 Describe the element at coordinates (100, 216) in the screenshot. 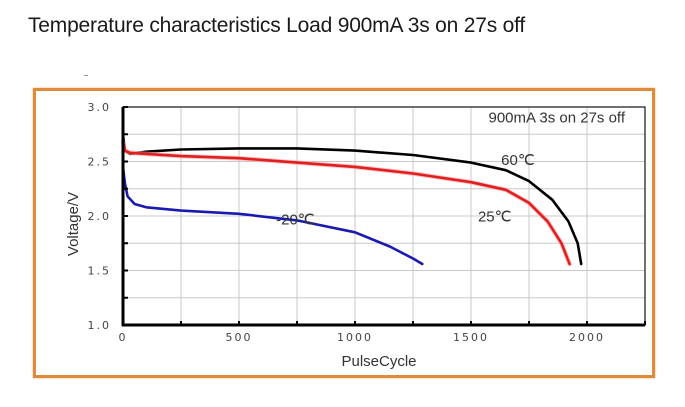

I see `y-tick-label: 2.0` at that location.